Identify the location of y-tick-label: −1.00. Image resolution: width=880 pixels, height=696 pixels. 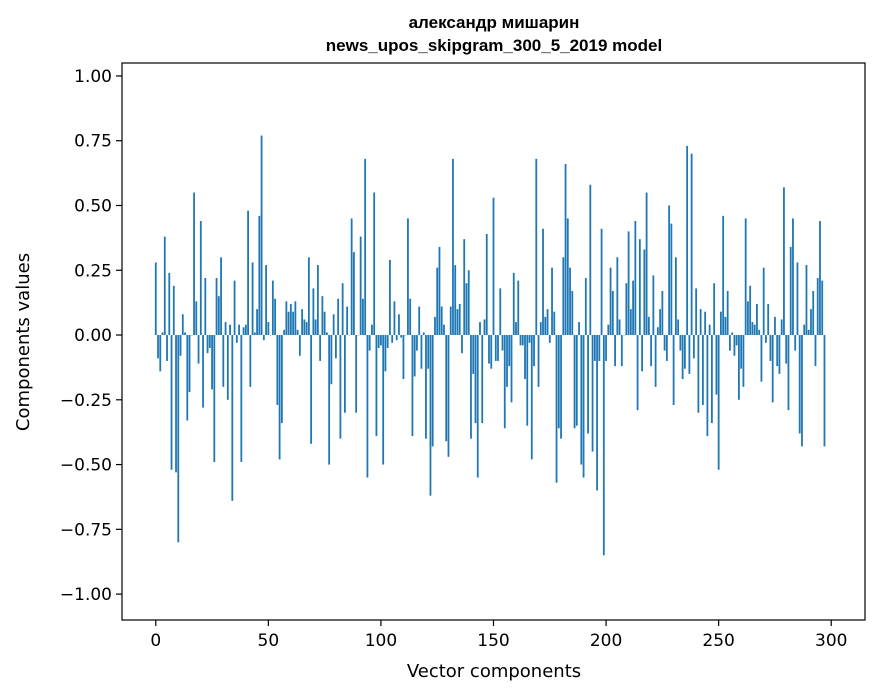
(86, 595).